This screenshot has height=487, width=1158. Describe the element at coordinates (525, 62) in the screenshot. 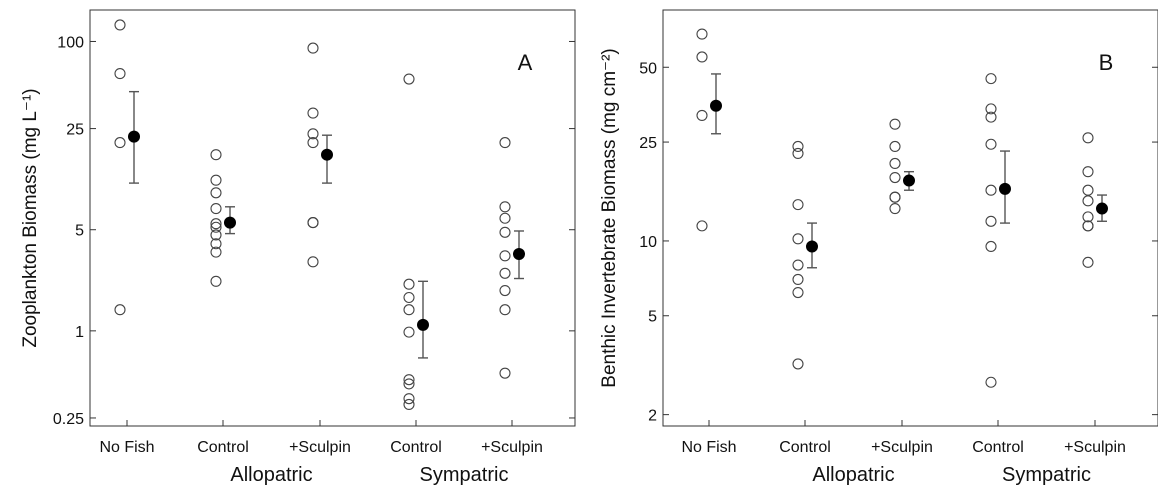

I see `panel-letter: A` at that location.